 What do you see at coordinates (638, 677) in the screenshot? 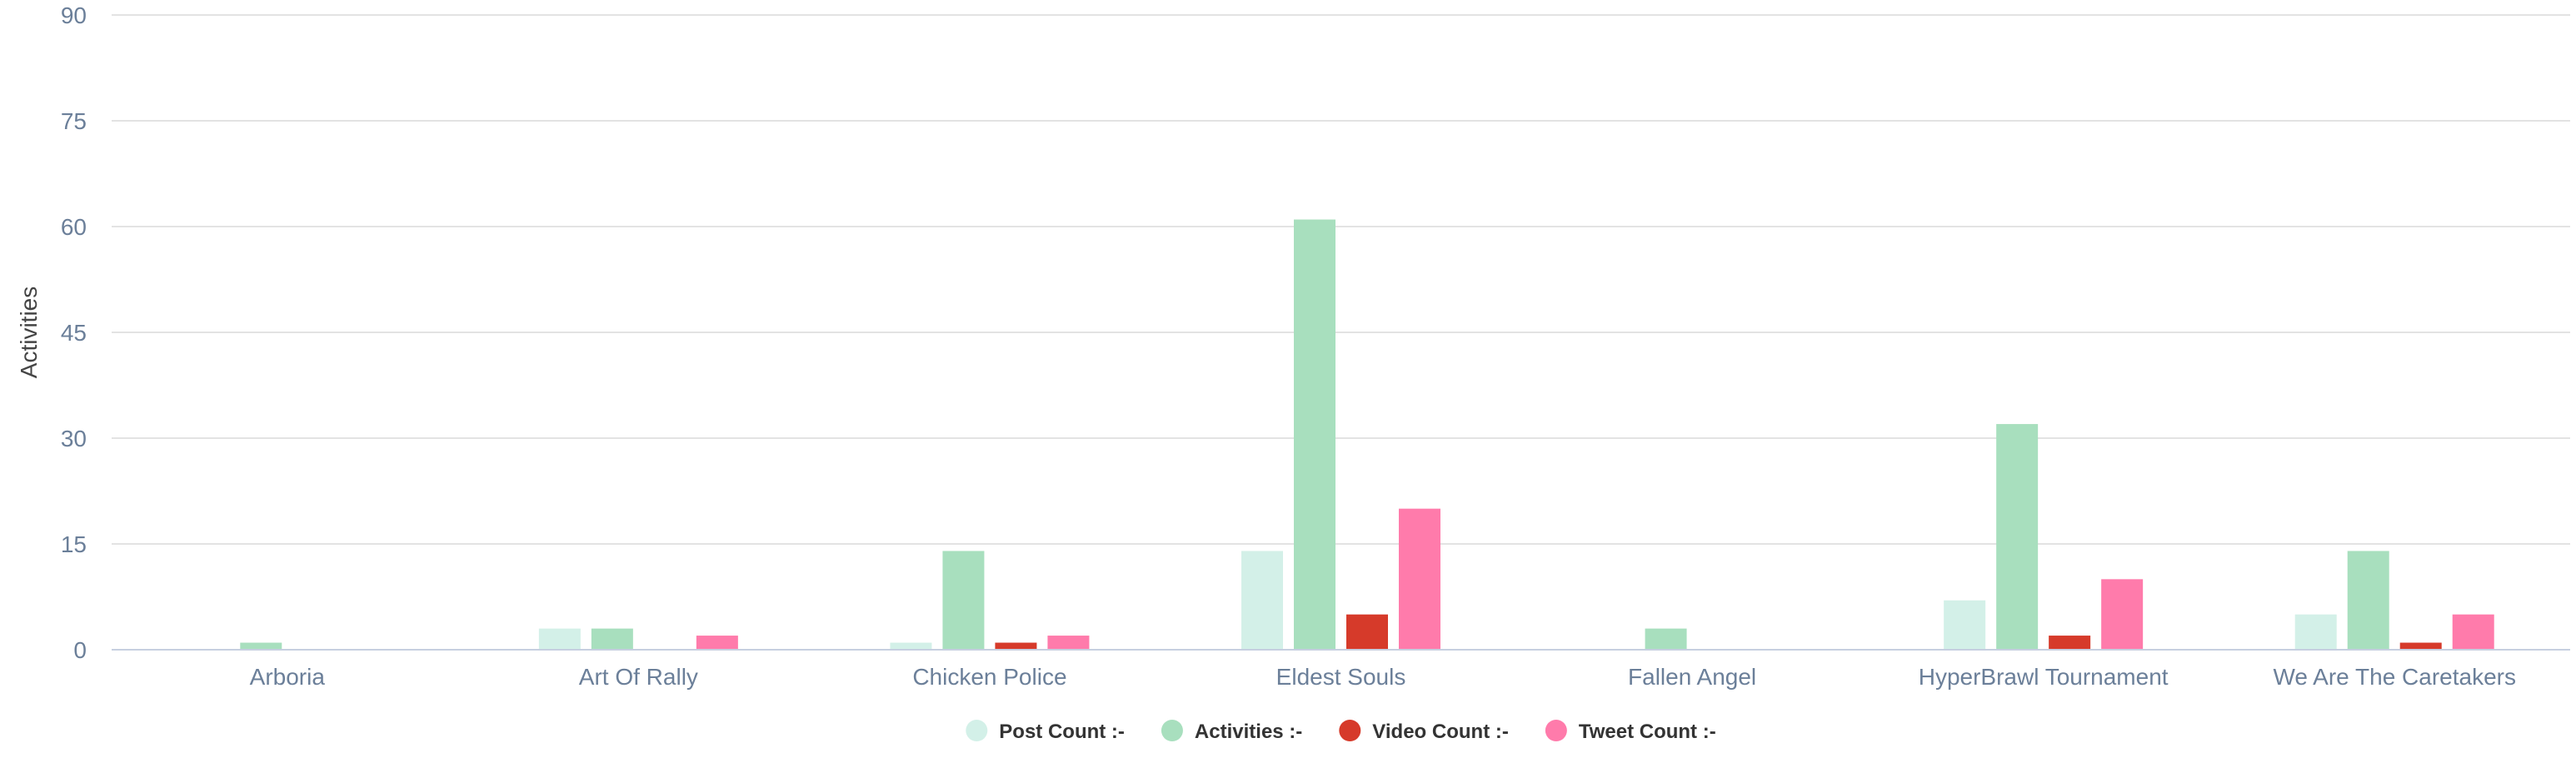
I see `x-tick-label: Art Of Rally` at bounding box center [638, 677].